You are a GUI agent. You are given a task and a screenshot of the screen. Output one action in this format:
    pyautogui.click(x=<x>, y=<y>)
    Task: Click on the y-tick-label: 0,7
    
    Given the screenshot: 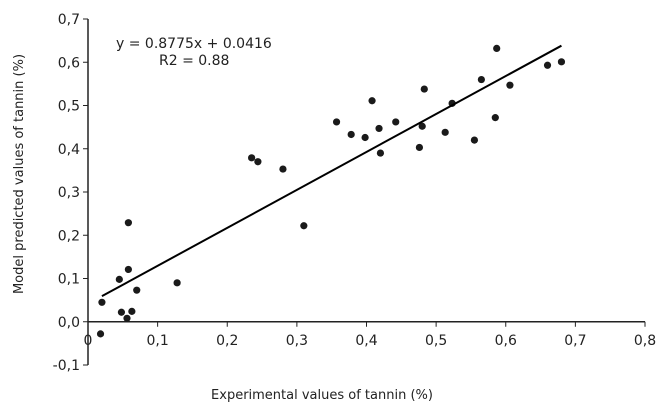 What is the action you would take?
    pyautogui.click(x=69, y=20)
    